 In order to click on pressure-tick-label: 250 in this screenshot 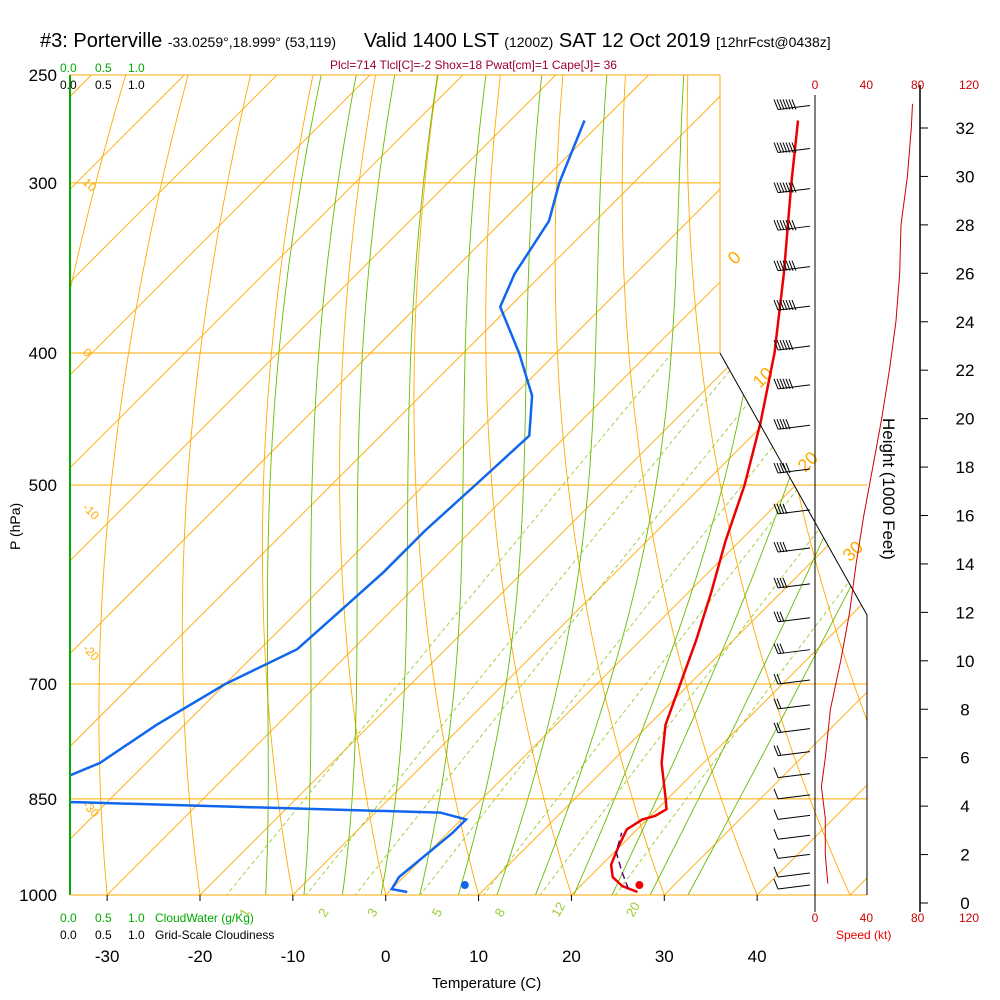, I will do `click(43, 75)`.